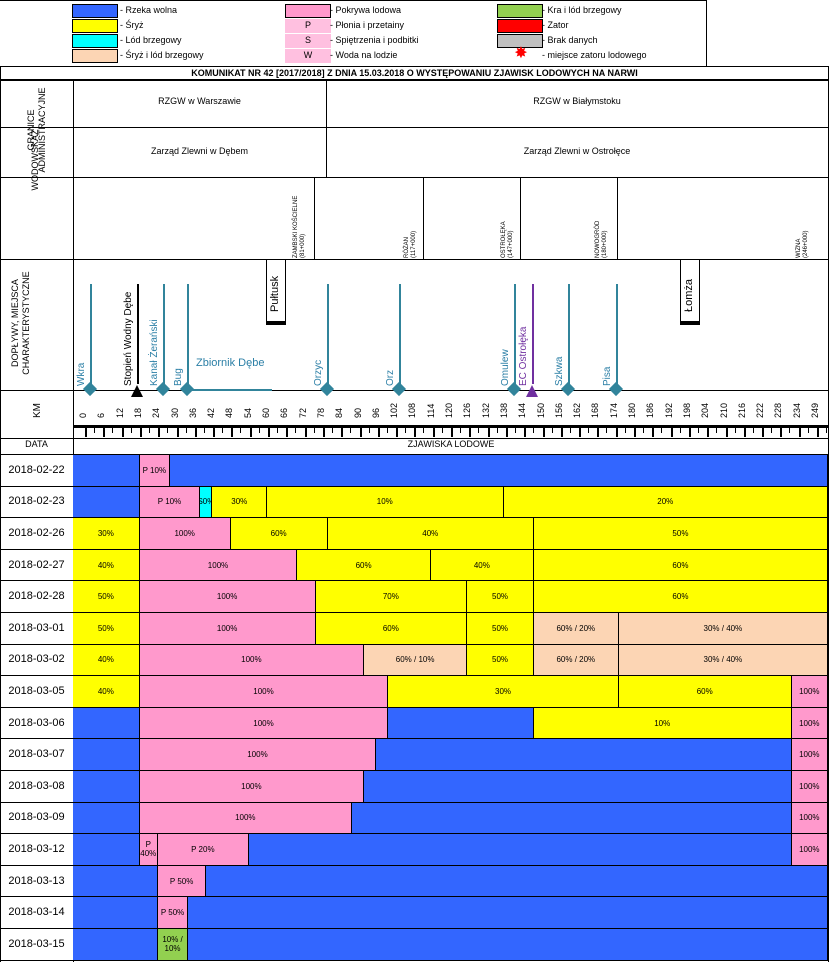 The image size is (829, 962). Describe the element at coordinates (607, 376) in the screenshot. I see `trib-label-9: Pisa` at that location.